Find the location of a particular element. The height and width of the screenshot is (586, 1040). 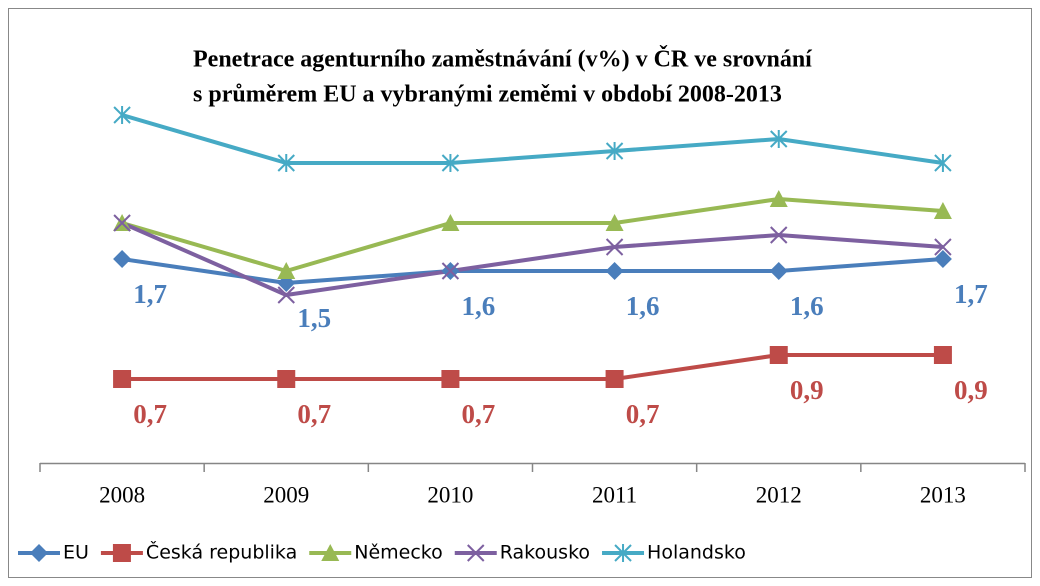

x-tick-label: 2009 is located at coordinates (286, 494).